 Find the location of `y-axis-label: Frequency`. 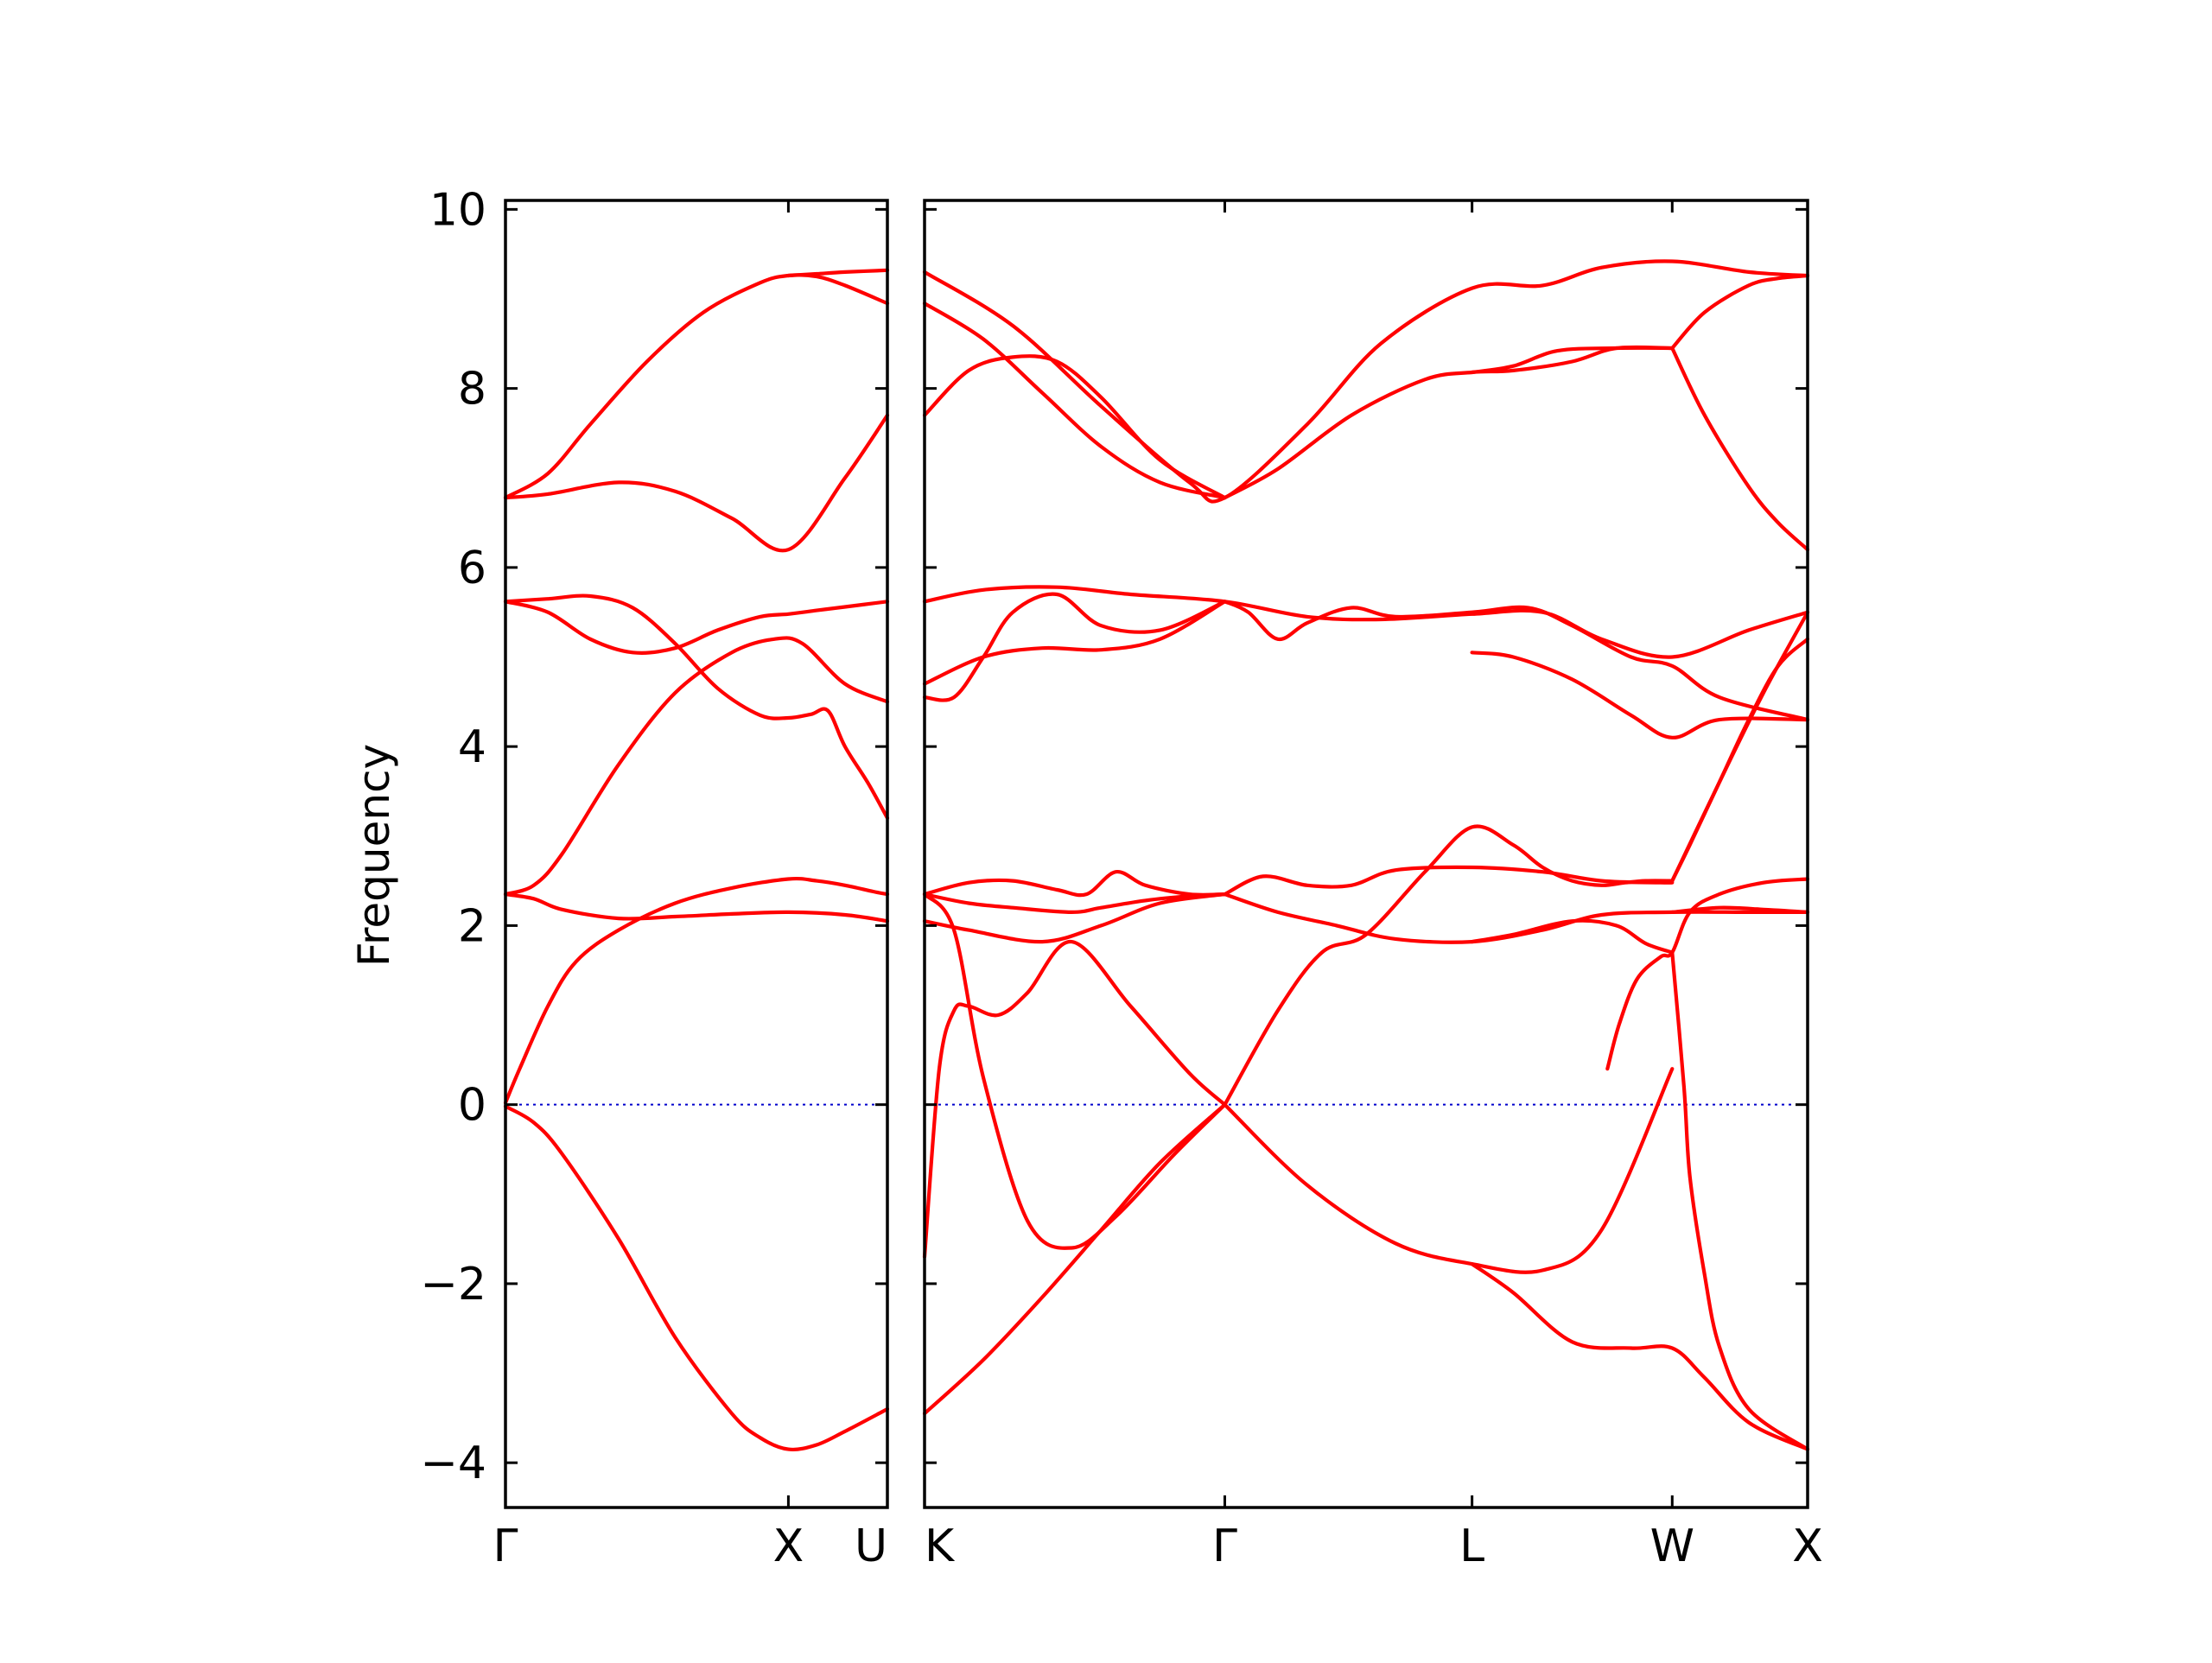

y-axis-label: Frequency is located at coordinates (374, 856).